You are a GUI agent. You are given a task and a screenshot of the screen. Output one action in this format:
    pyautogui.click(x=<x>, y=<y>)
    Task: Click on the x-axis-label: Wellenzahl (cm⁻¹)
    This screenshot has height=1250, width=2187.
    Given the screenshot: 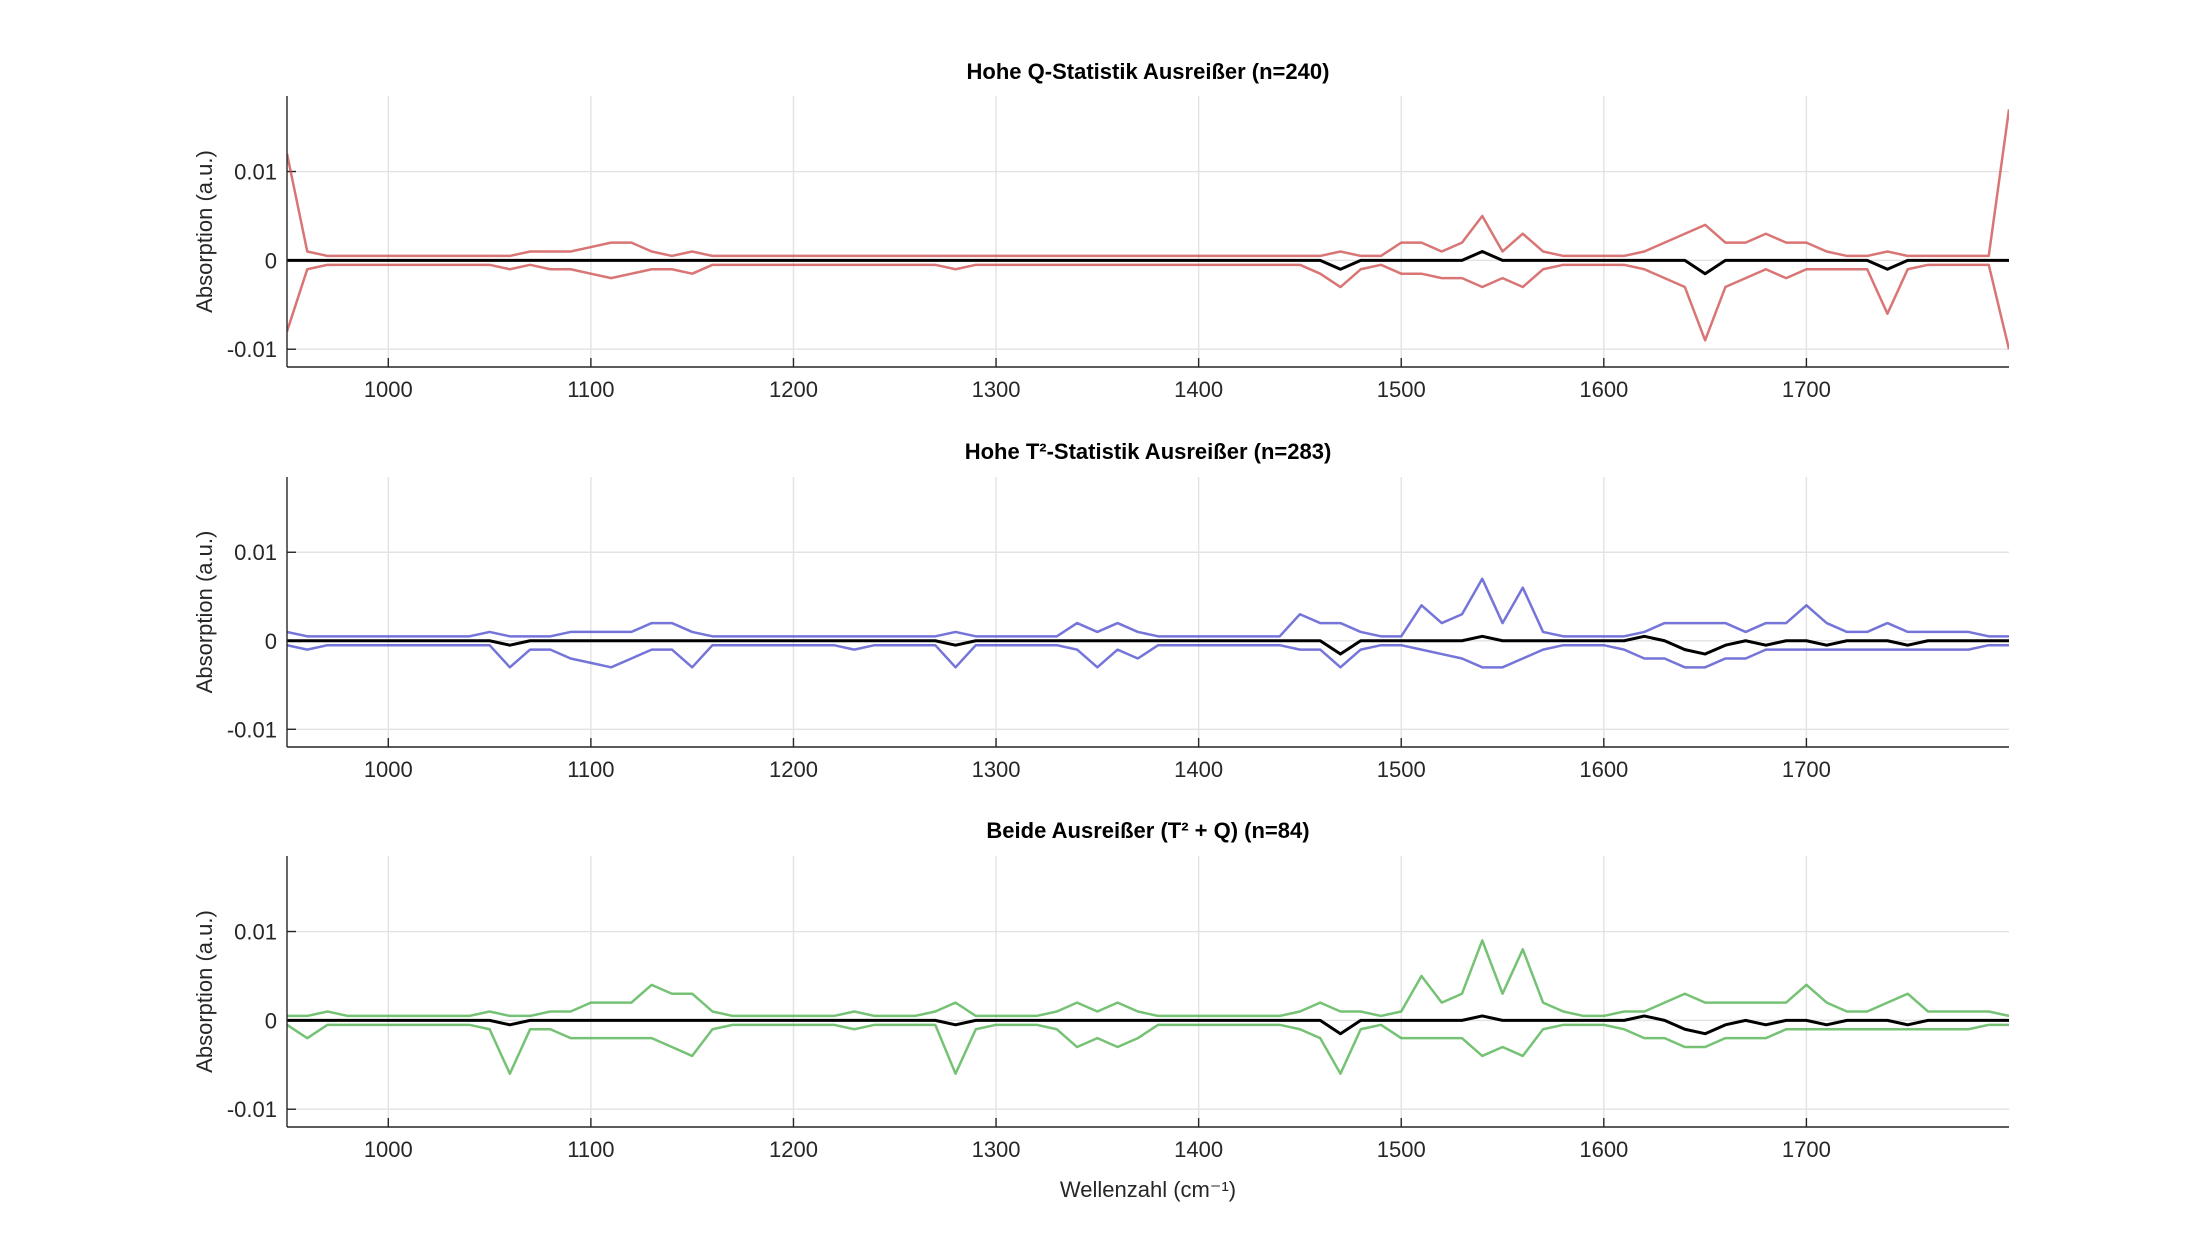 What is the action you would take?
    pyautogui.click(x=1148, y=1189)
    